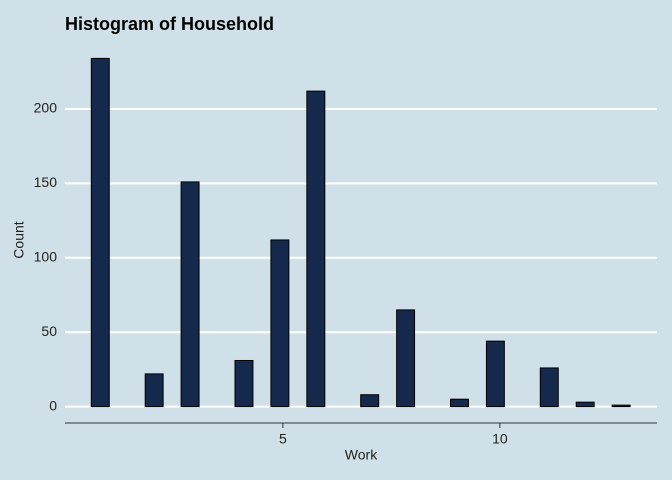 The height and width of the screenshot is (480, 672). I want to click on x-tick-label: 10, so click(500, 439).